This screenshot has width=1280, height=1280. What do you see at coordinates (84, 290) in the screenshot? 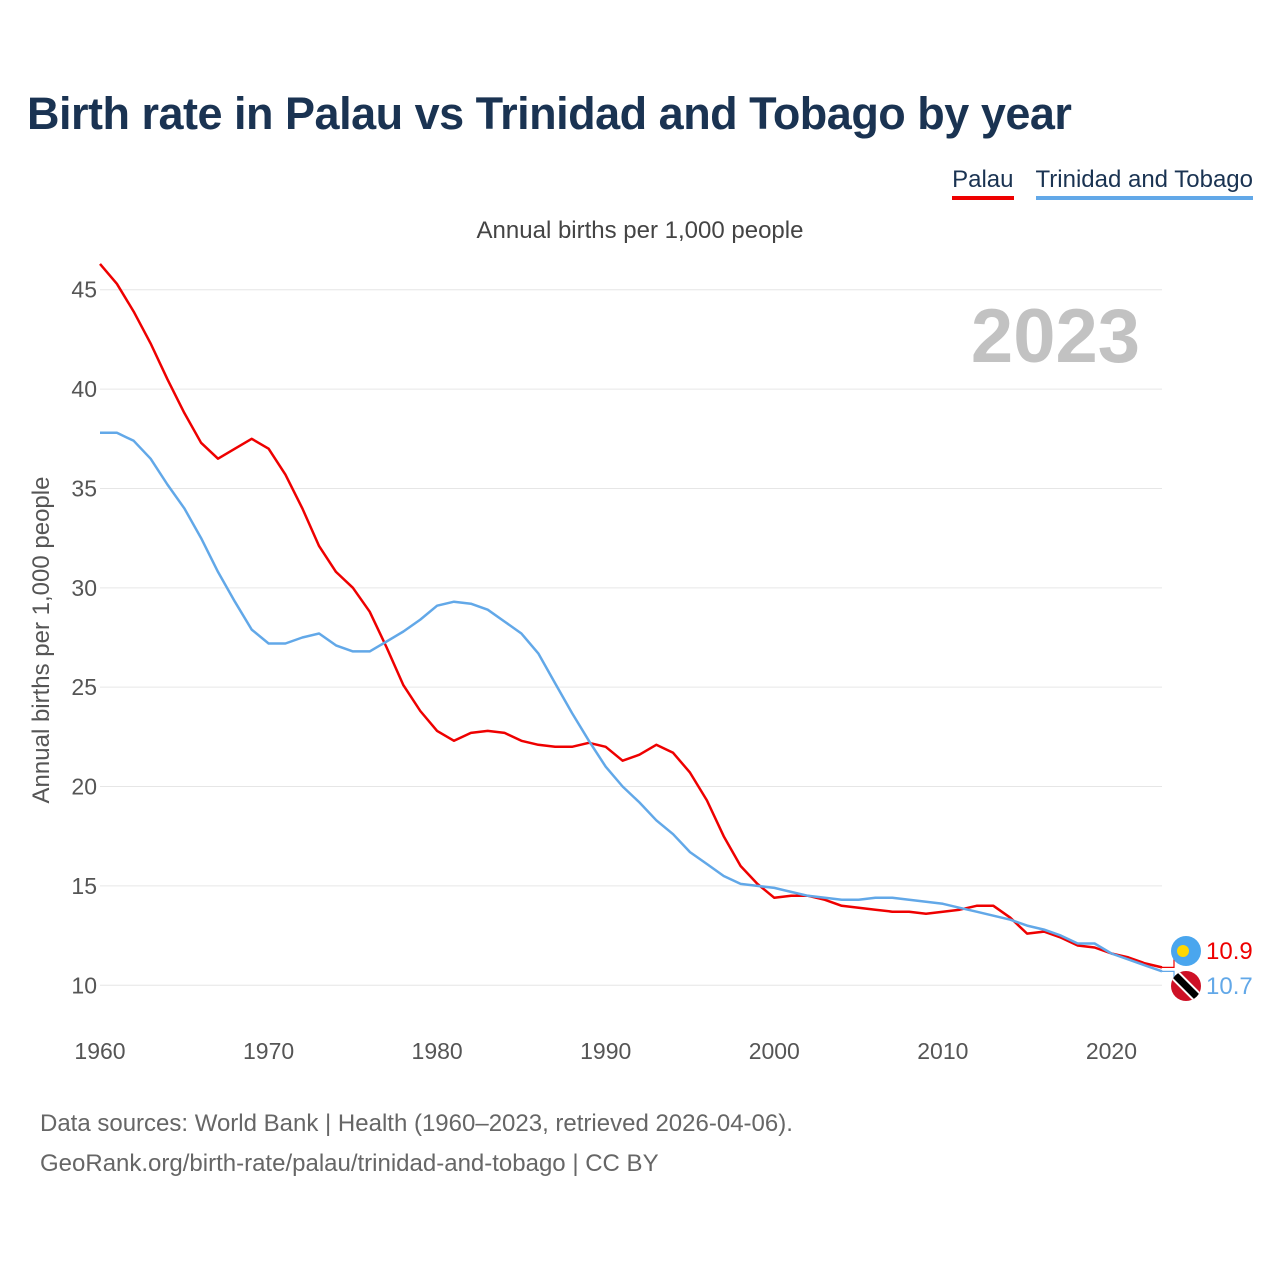
I see `y-tick-label: 45` at bounding box center [84, 290].